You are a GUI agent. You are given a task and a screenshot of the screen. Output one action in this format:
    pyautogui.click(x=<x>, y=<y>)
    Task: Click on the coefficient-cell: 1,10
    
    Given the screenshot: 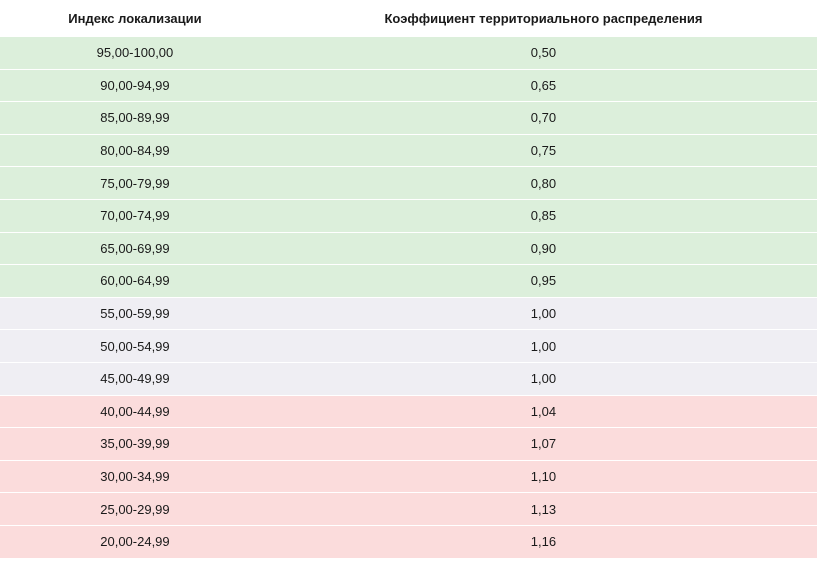 What is the action you would take?
    pyautogui.click(x=543, y=477)
    